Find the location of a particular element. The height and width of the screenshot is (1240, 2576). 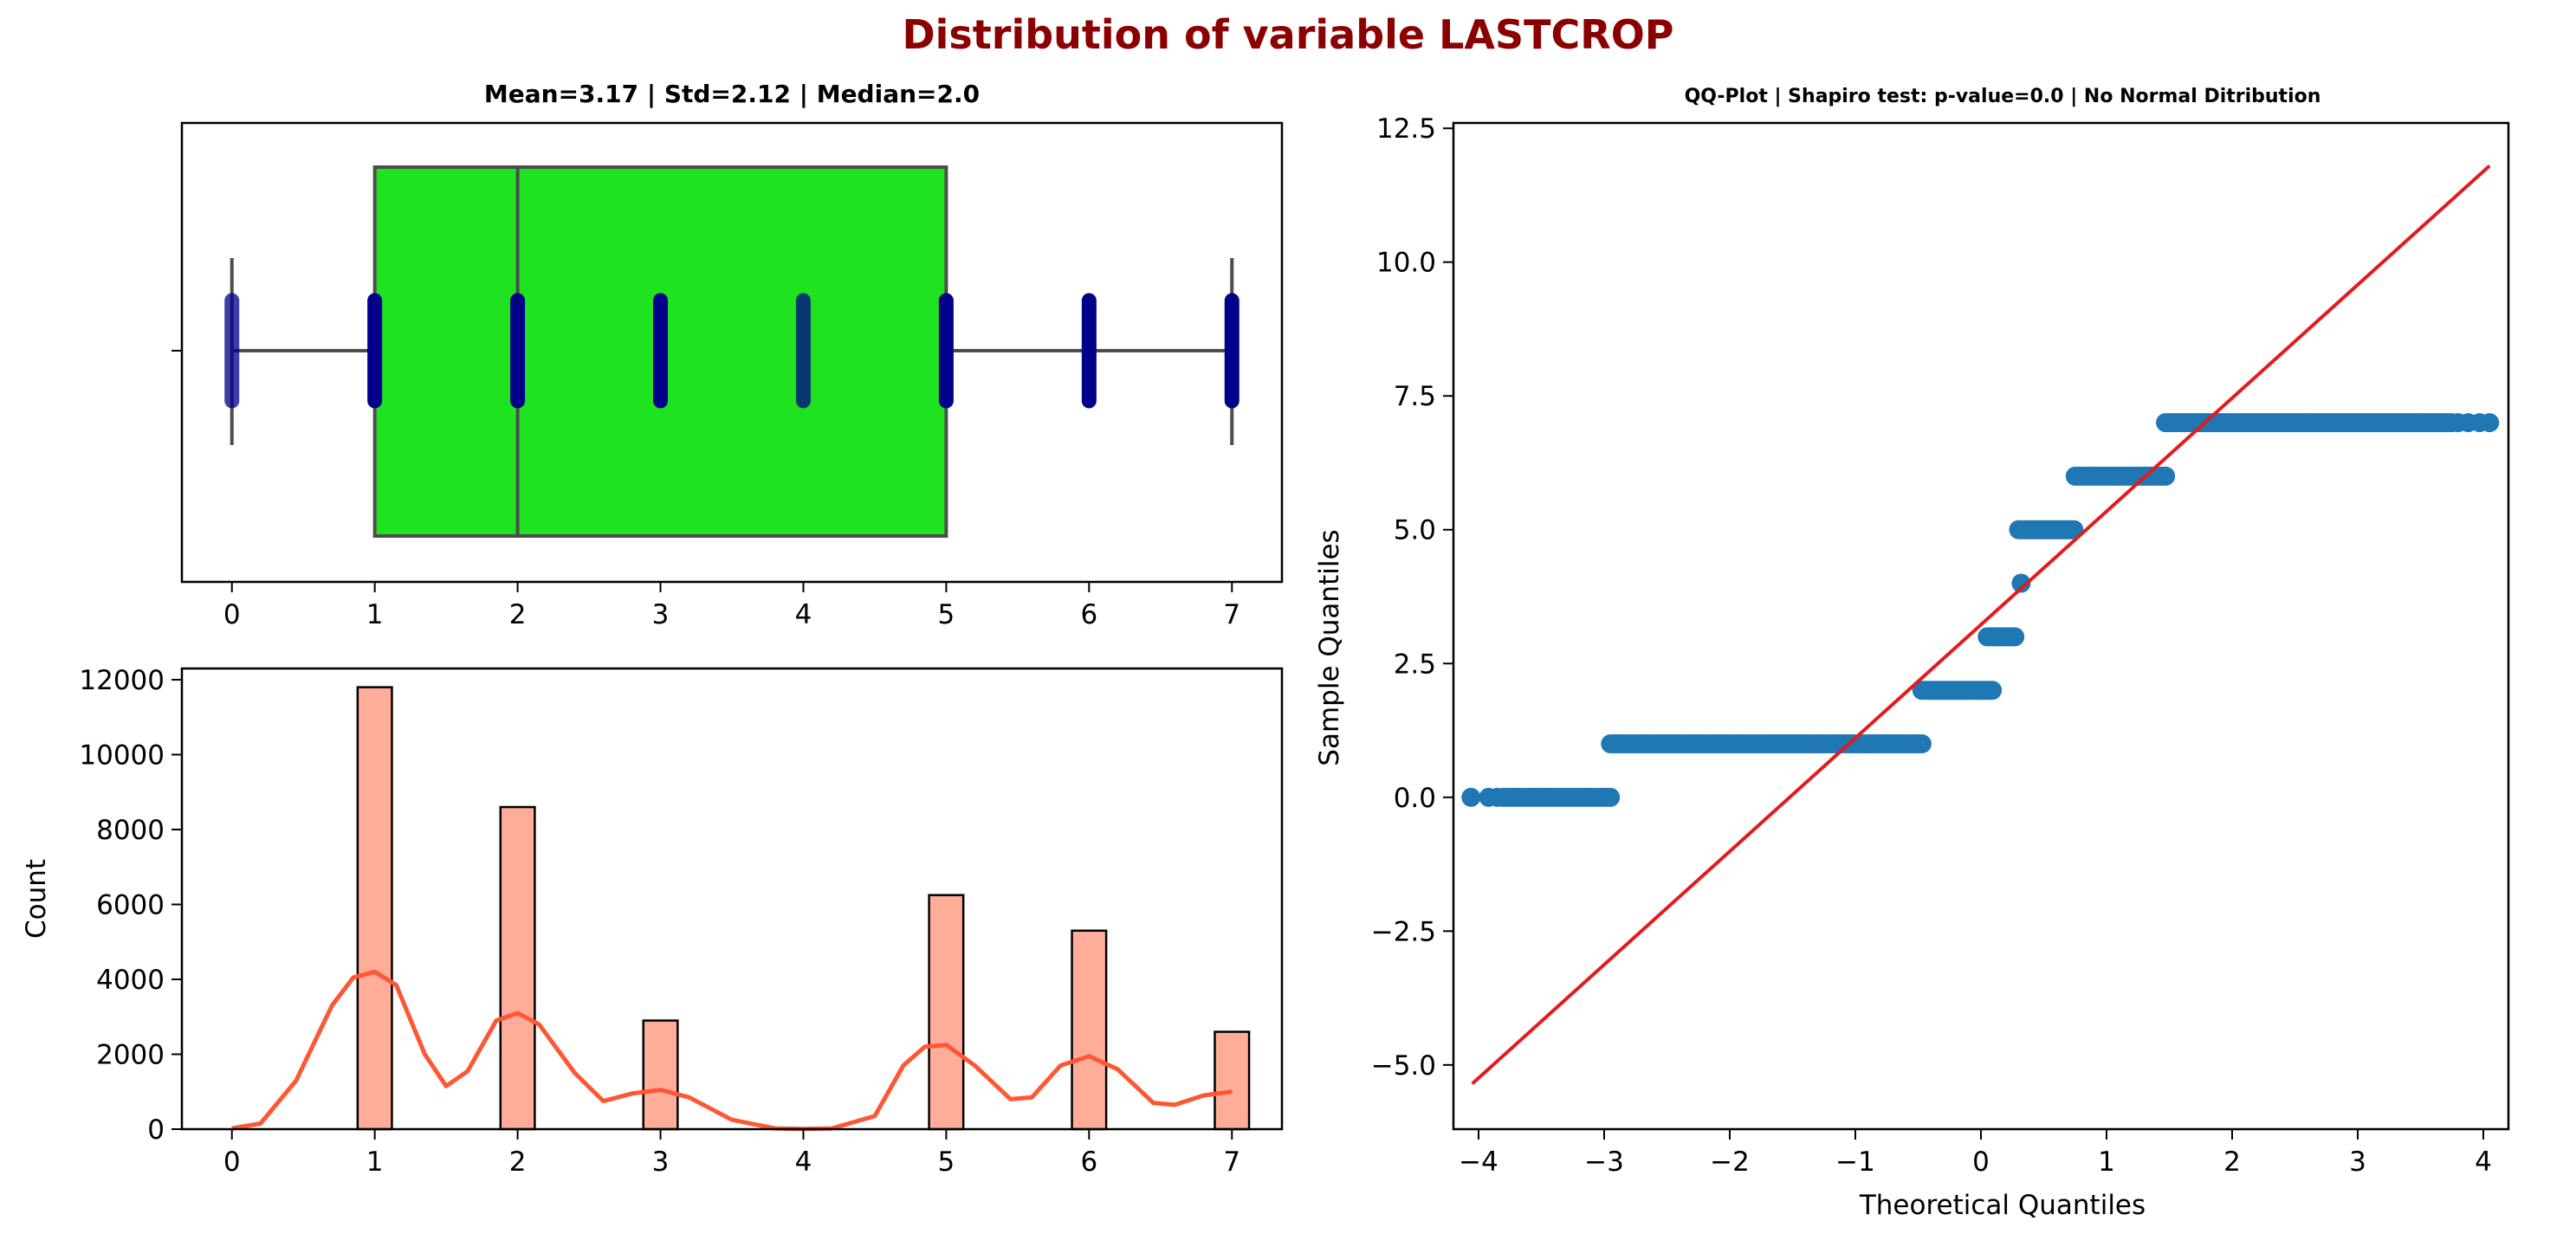

hist-x-tick-label-5: 5 is located at coordinates (946, 1162).